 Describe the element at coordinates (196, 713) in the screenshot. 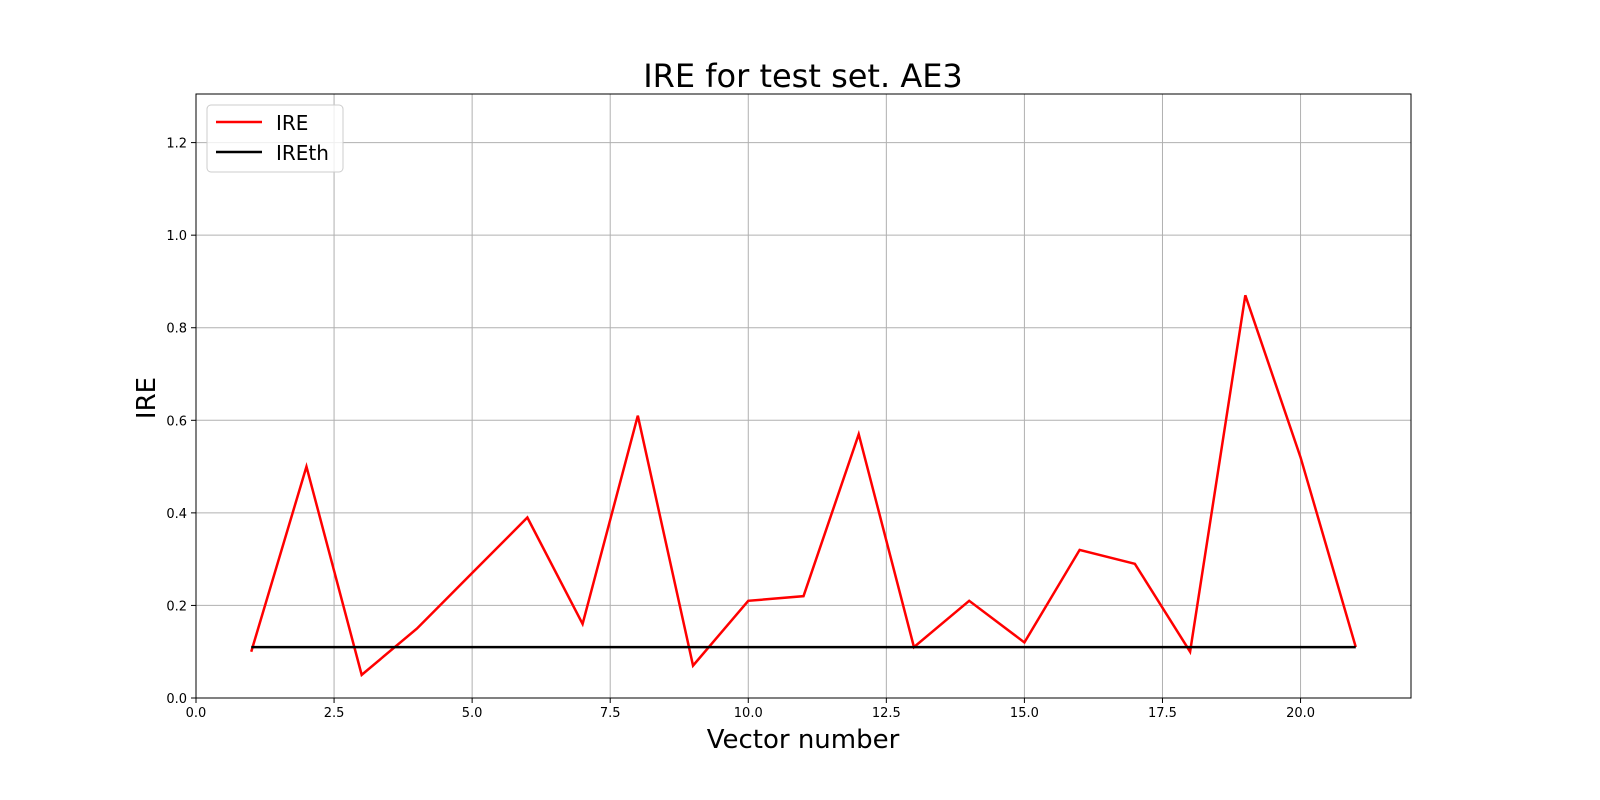

I see `x-tick-label: 0.0` at that location.